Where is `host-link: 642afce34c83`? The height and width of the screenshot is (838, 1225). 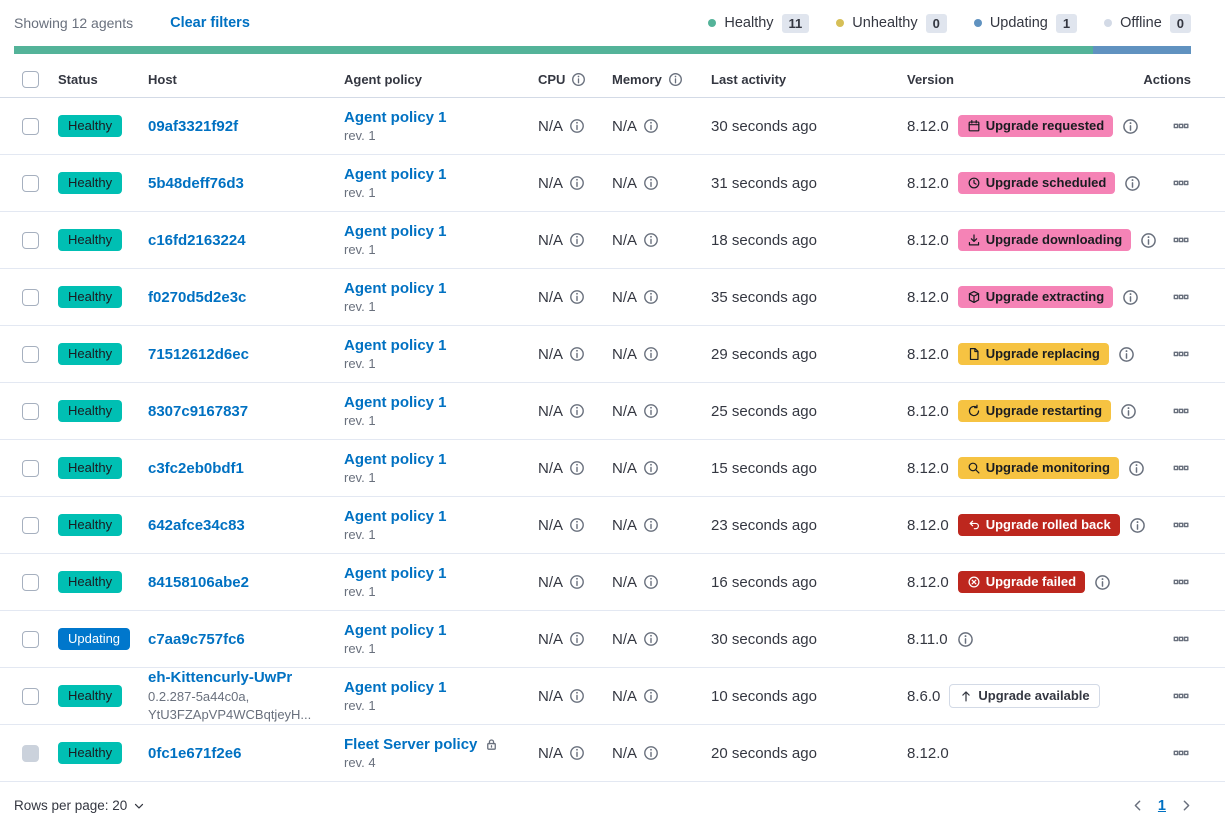 host-link: 642afce34c83 is located at coordinates (196, 525).